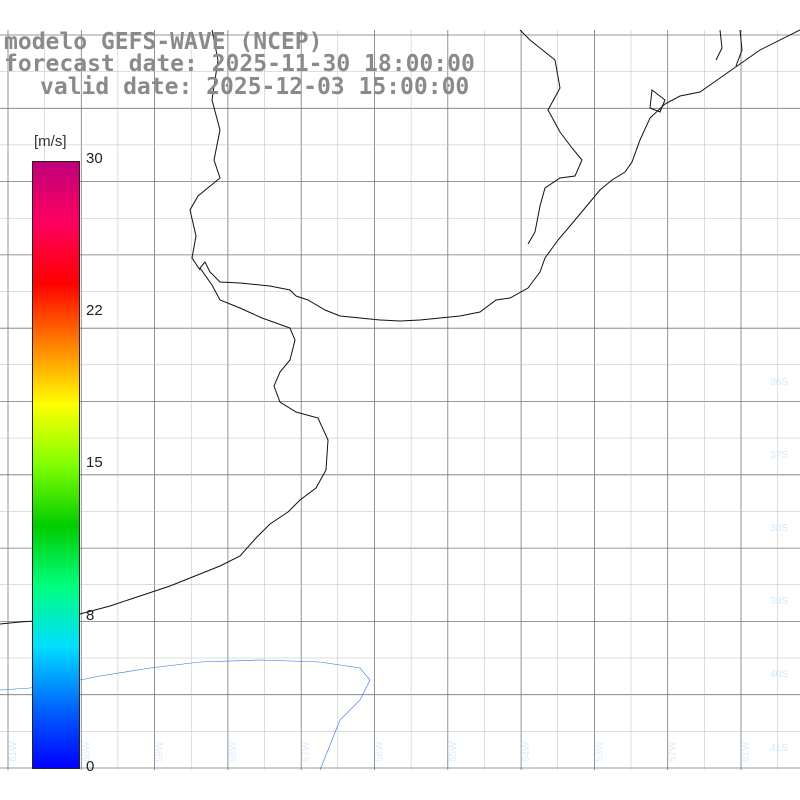 The height and width of the screenshot is (800, 800). What do you see at coordinates (233, 751) in the screenshot?
I see `lon-label: 58W` at bounding box center [233, 751].